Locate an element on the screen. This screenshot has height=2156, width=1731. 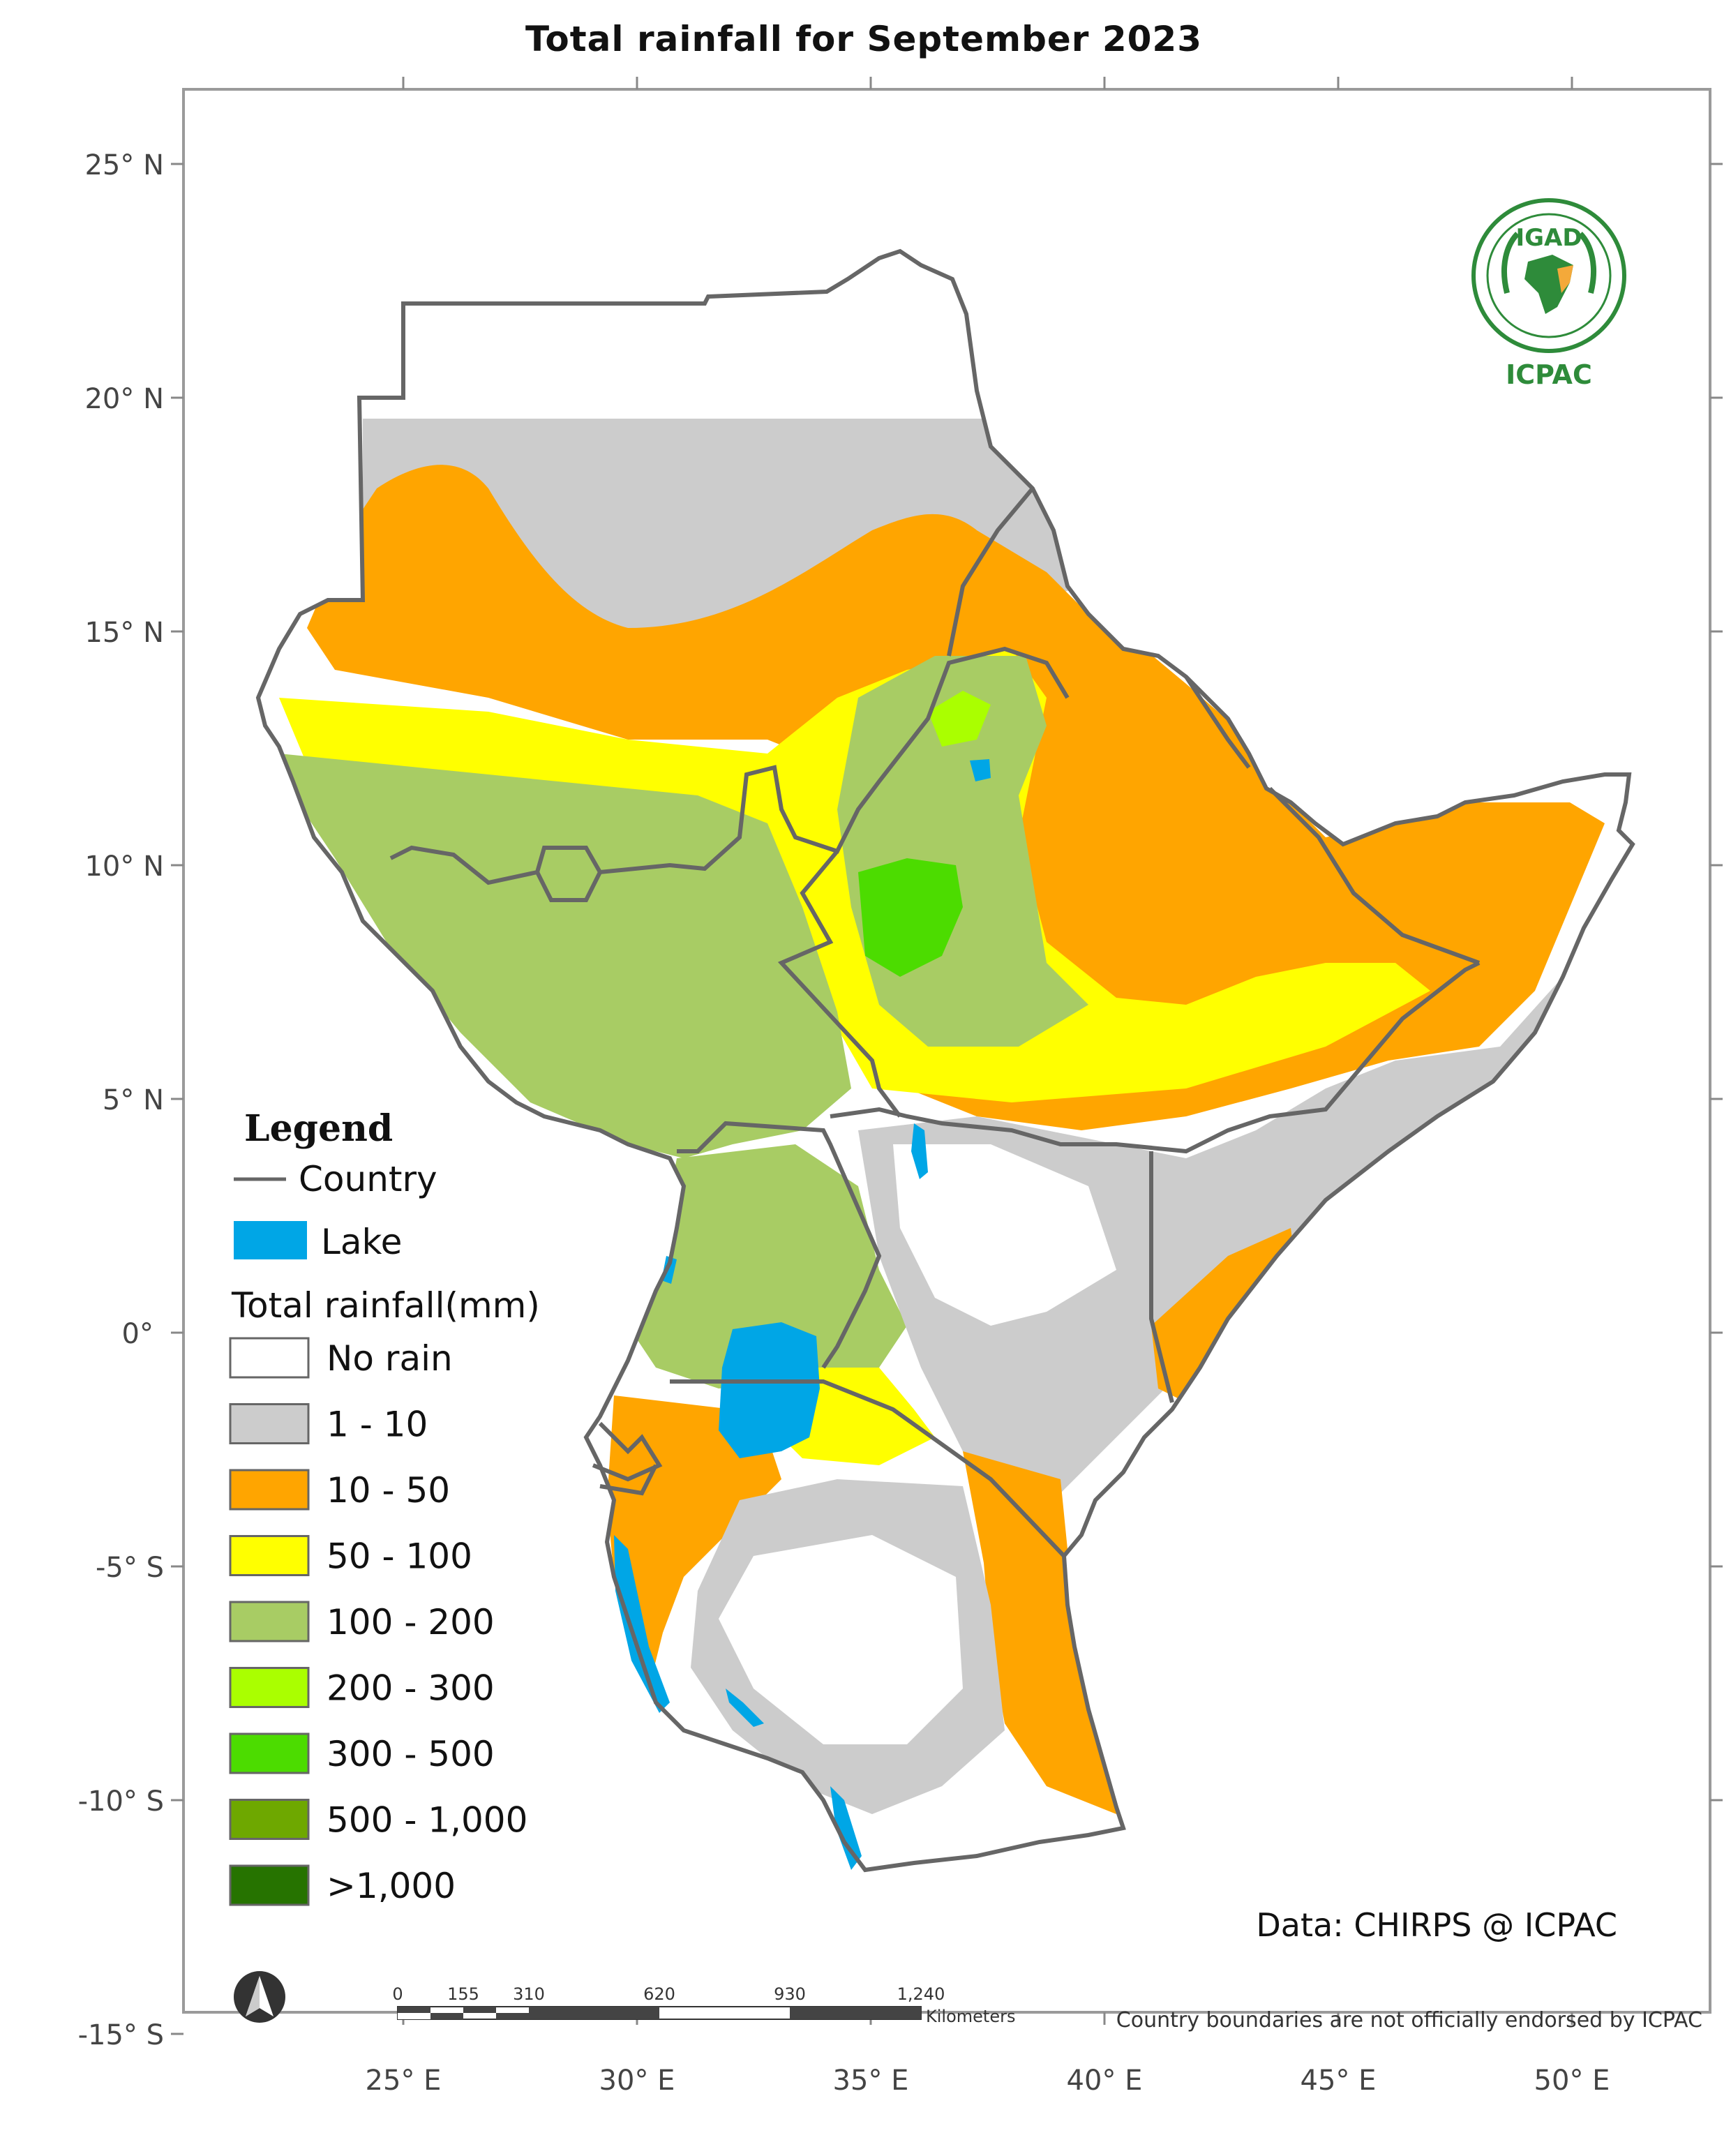
legend-class-label: 200 - 300 is located at coordinates (411, 1688).